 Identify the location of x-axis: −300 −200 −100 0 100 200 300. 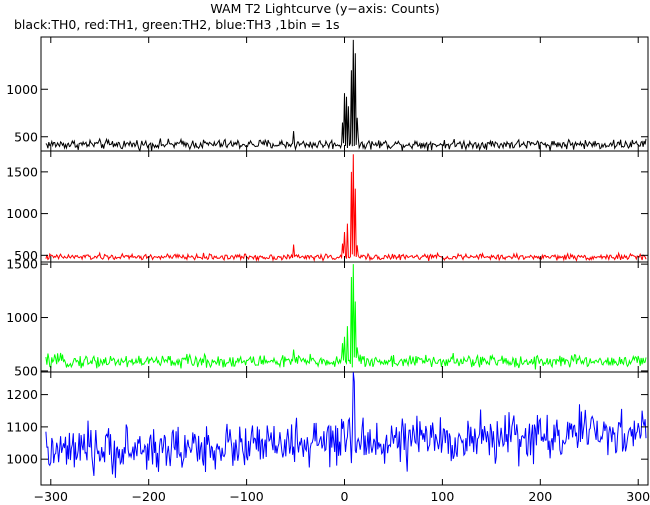
(342, 496).